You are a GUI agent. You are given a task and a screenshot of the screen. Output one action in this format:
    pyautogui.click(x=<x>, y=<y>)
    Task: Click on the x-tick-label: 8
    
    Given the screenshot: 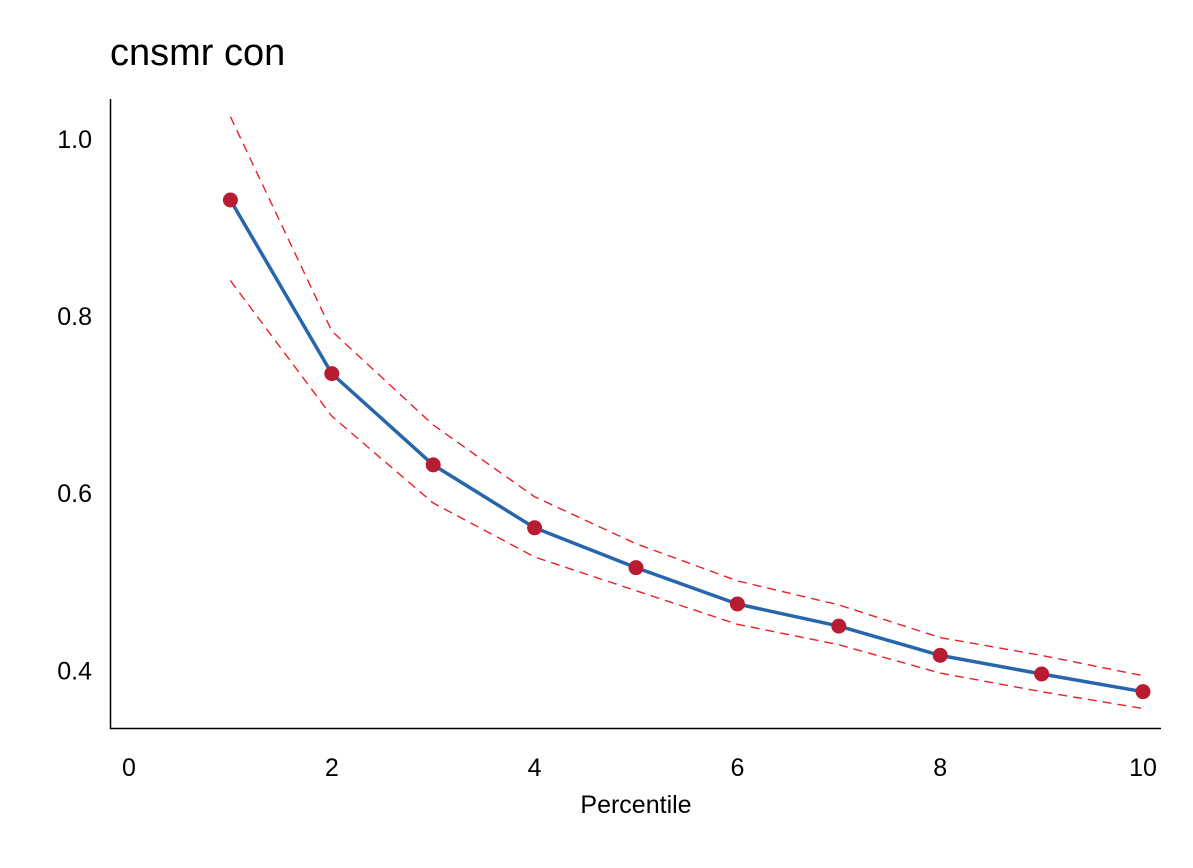 What is the action you would take?
    pyautogui.click(x=940, y=768)
    